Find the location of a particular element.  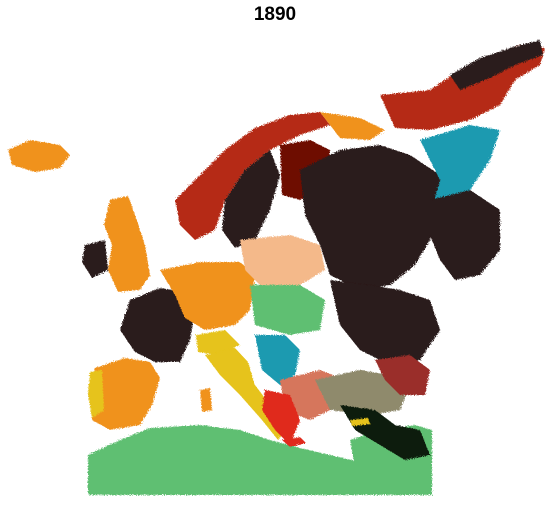

region-russia-south is located at coordinates (385, 322).